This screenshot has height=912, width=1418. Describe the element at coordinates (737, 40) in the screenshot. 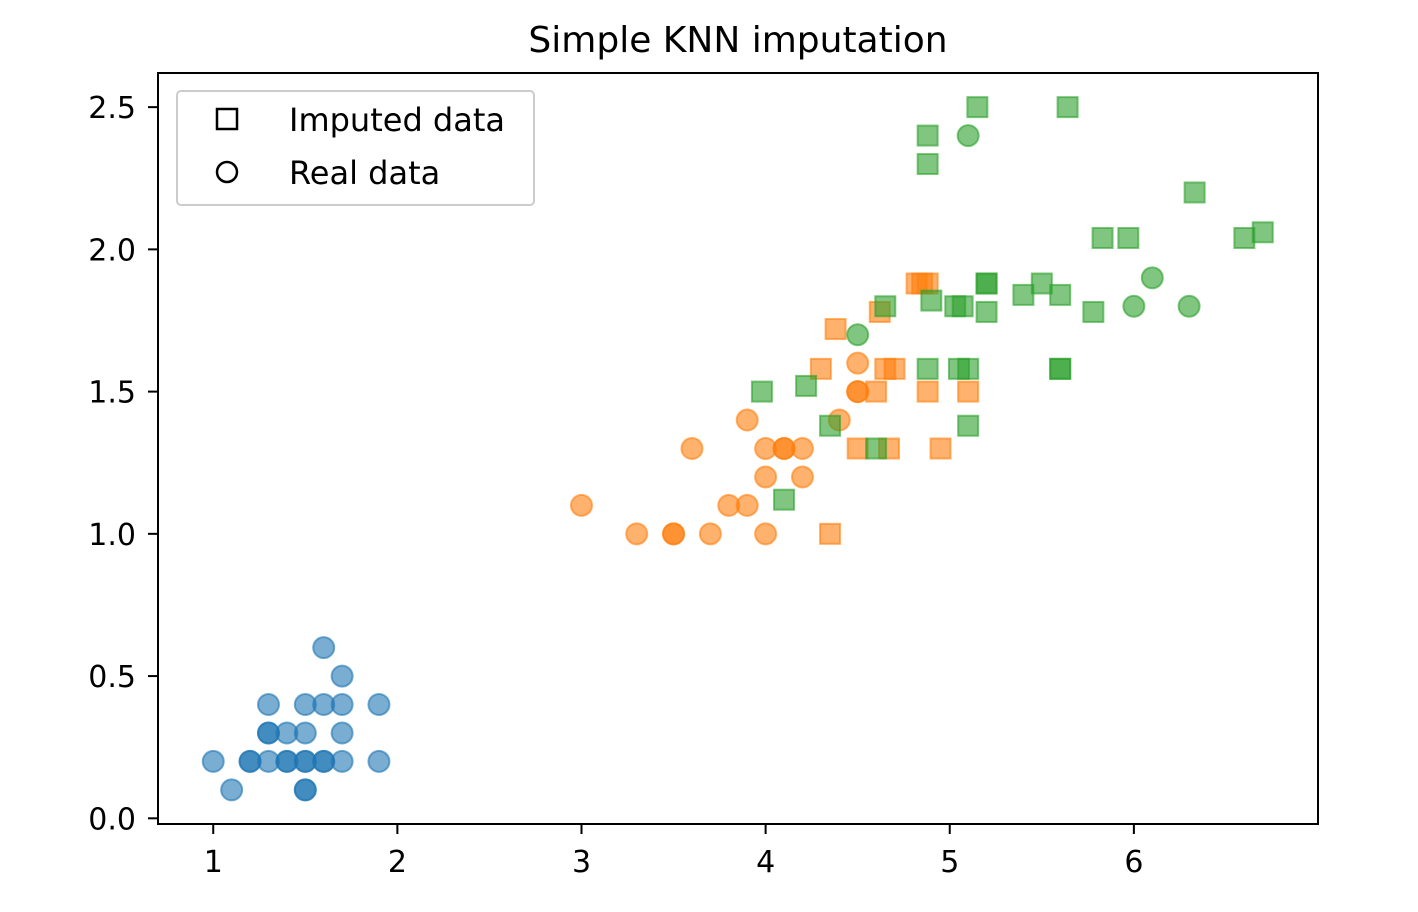

I see `chart-title: Simple KNN imputation` at that location.